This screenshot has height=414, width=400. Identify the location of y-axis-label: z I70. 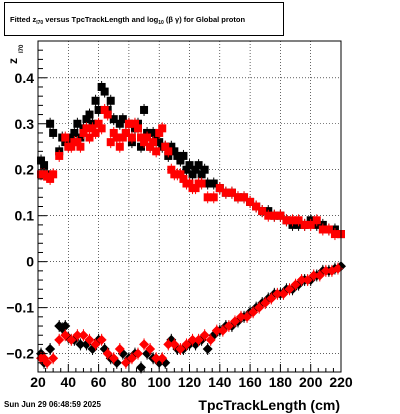
(15, 54).